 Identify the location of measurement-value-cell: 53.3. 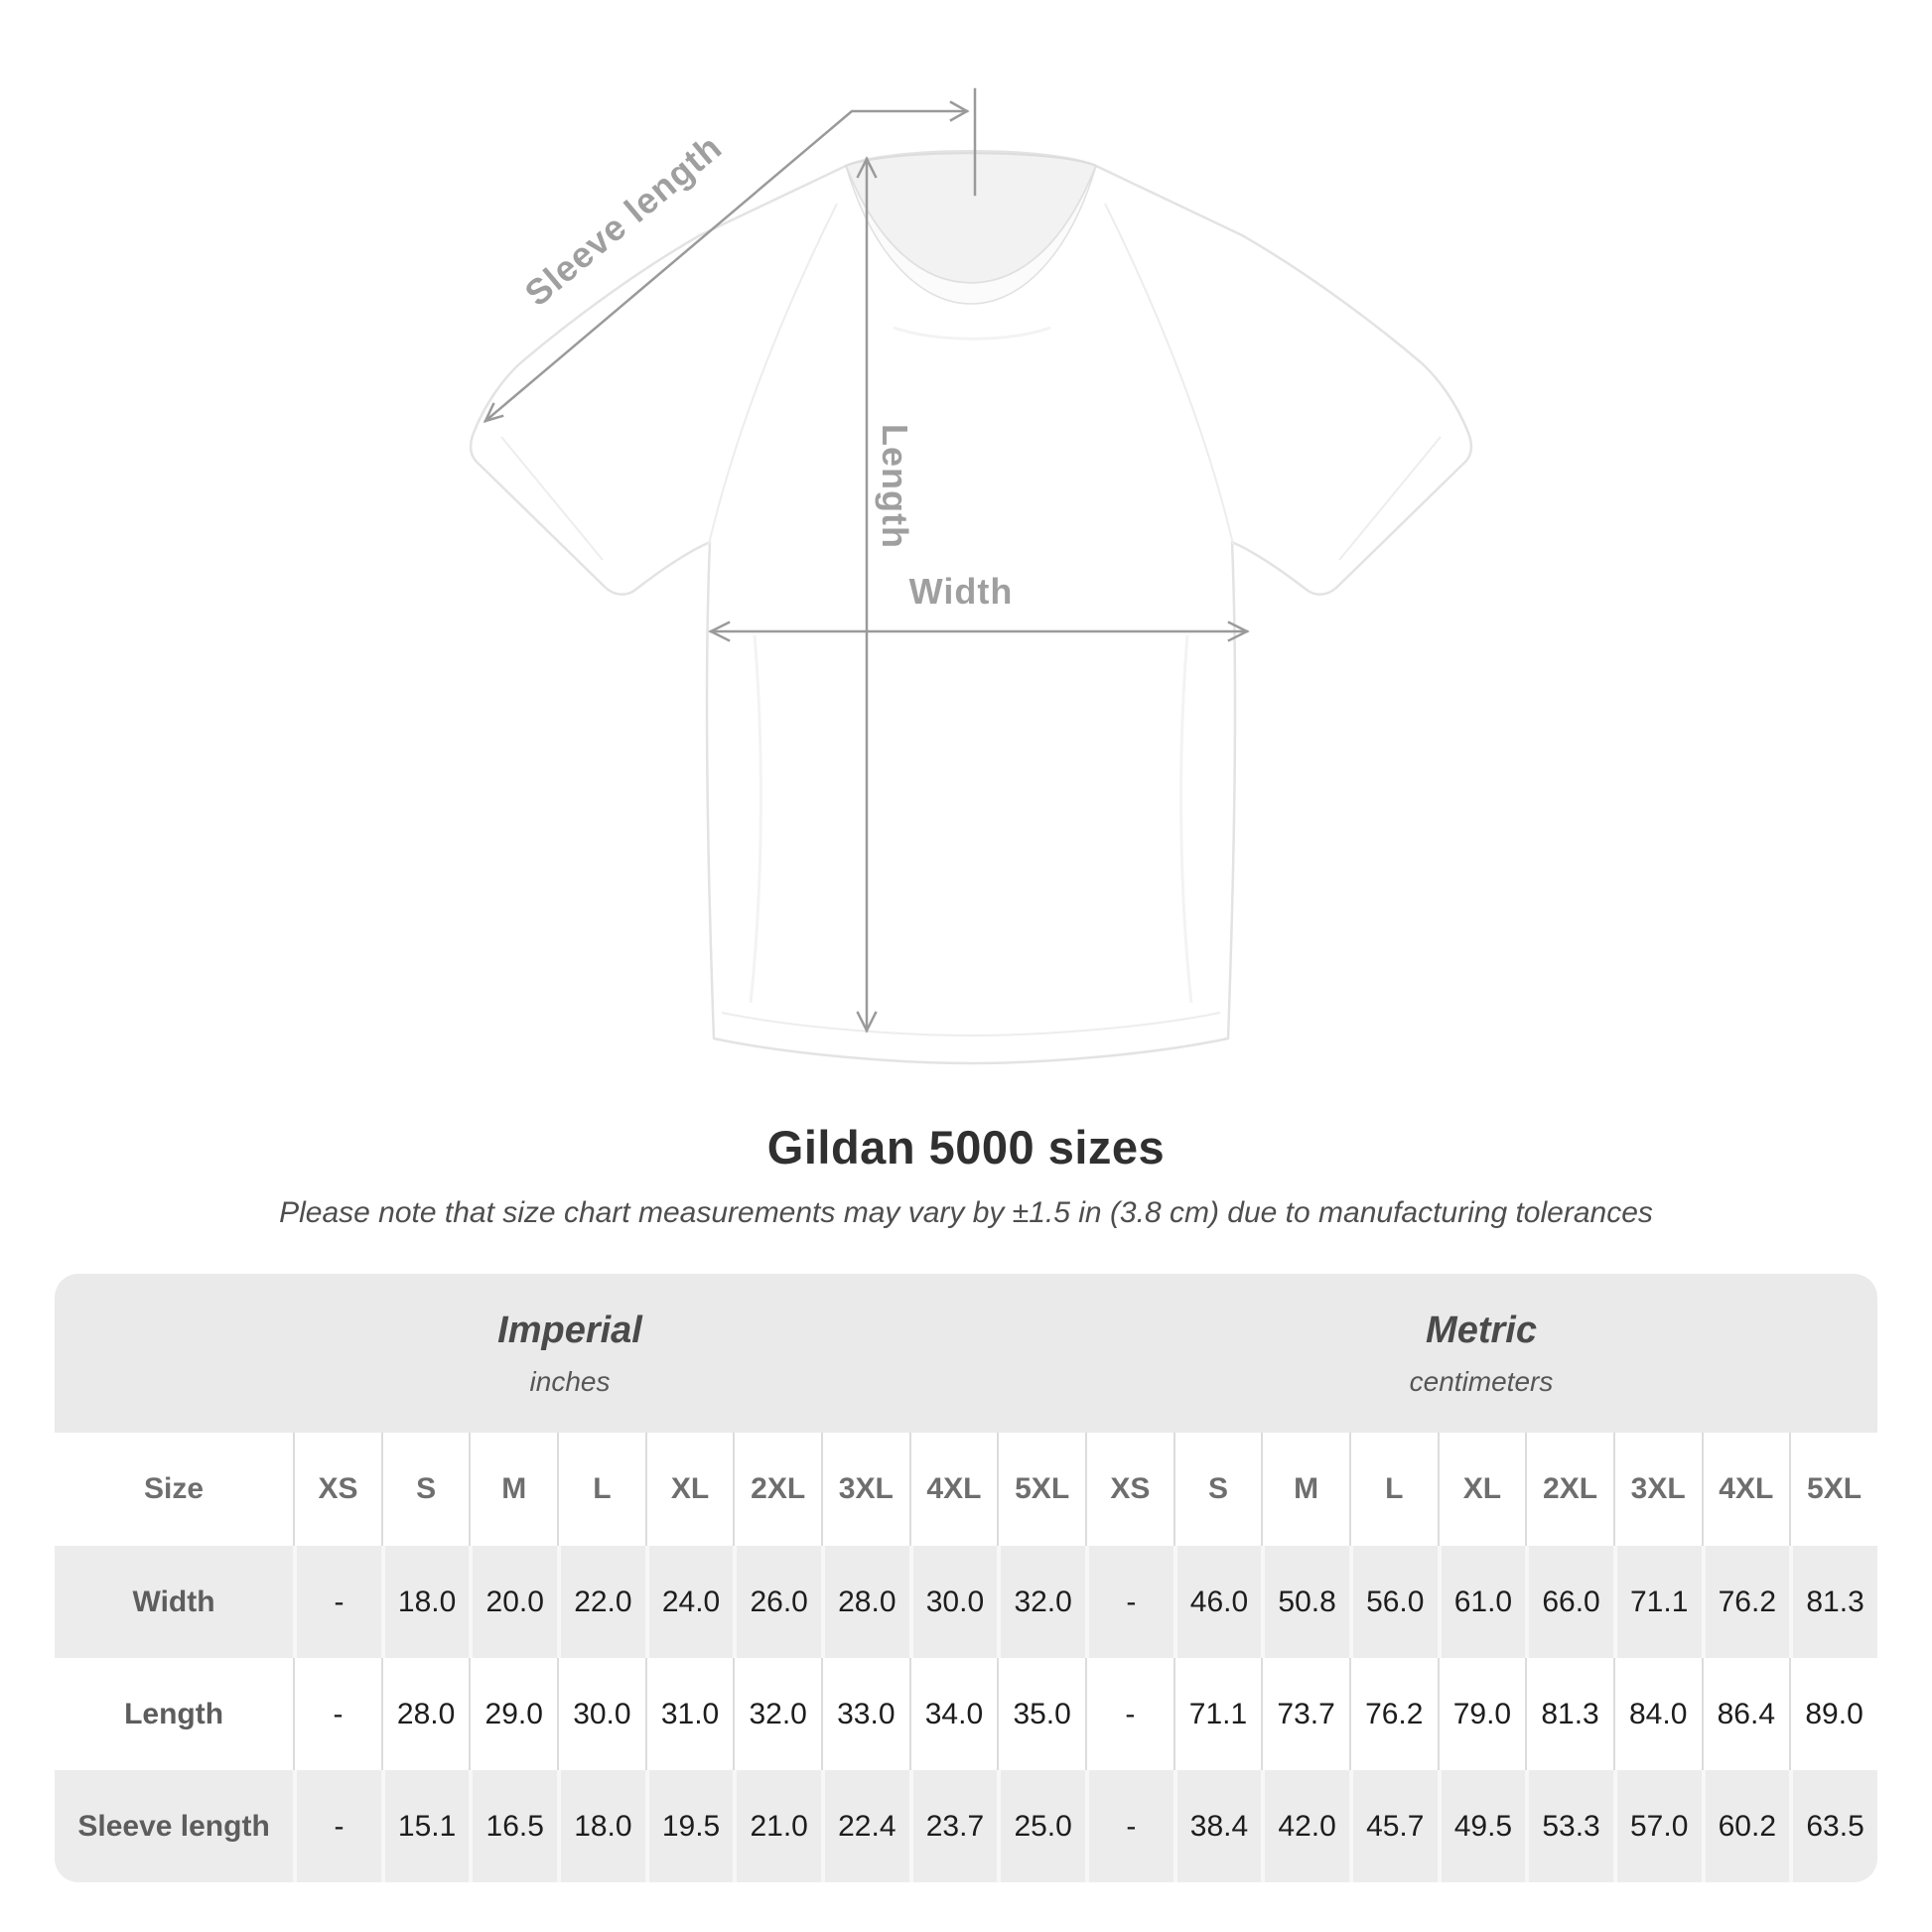
(1569, 1826).